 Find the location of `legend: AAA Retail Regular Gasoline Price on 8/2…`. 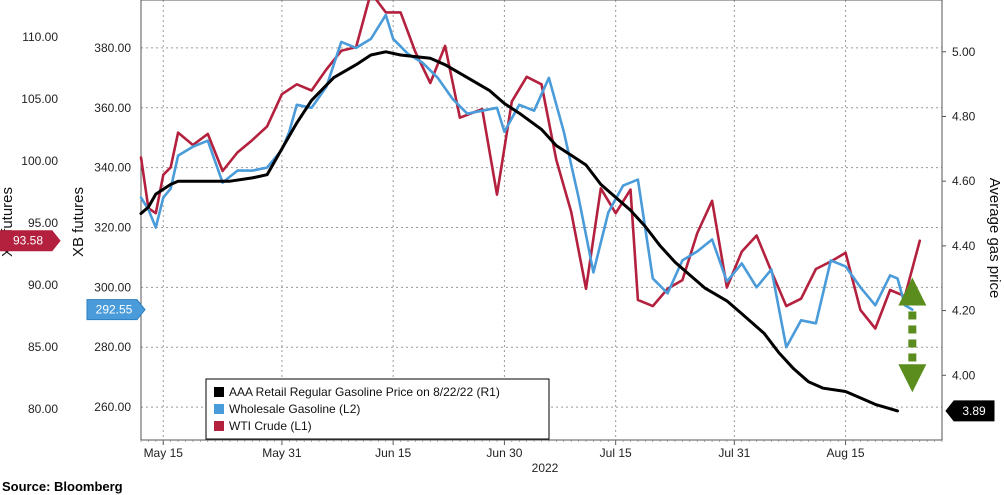

legend: AAA Retail Regular Gasoline Price on 8/2… is located at coordinates (377, 409).